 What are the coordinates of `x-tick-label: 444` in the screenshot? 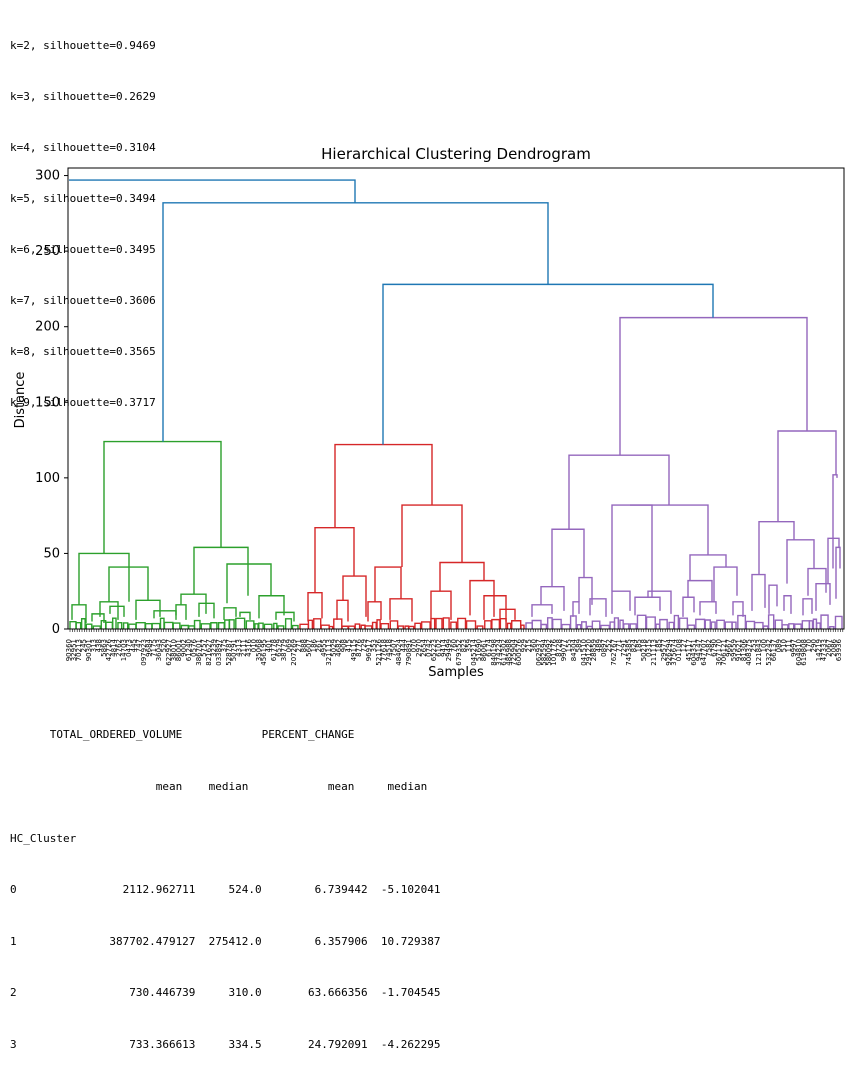 It's located at (404, 645).